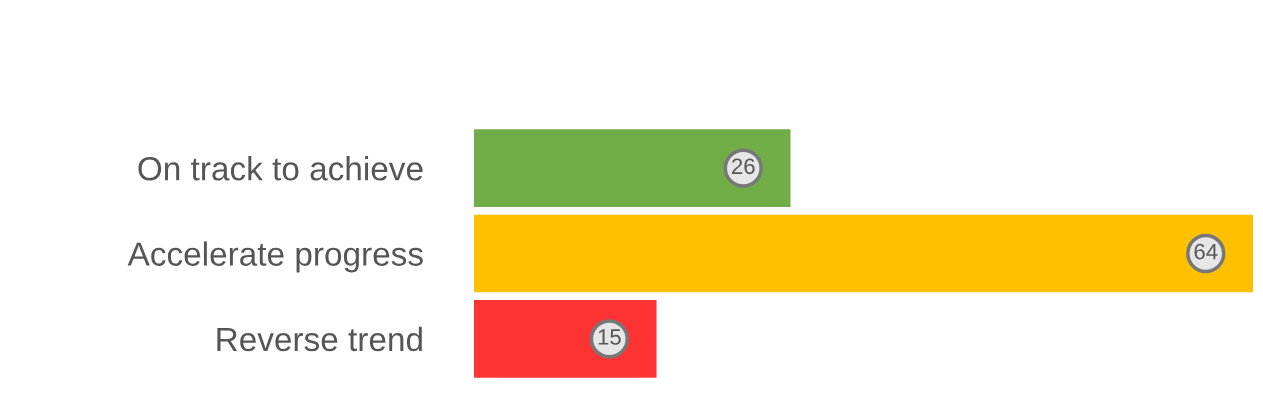 The width and height of the screenshot is (1263, 419). What do you see at coordinates (319, 339) in the screenshot?
I see `y-tick-label: Reverse trend` at bounding box center [319, 339].